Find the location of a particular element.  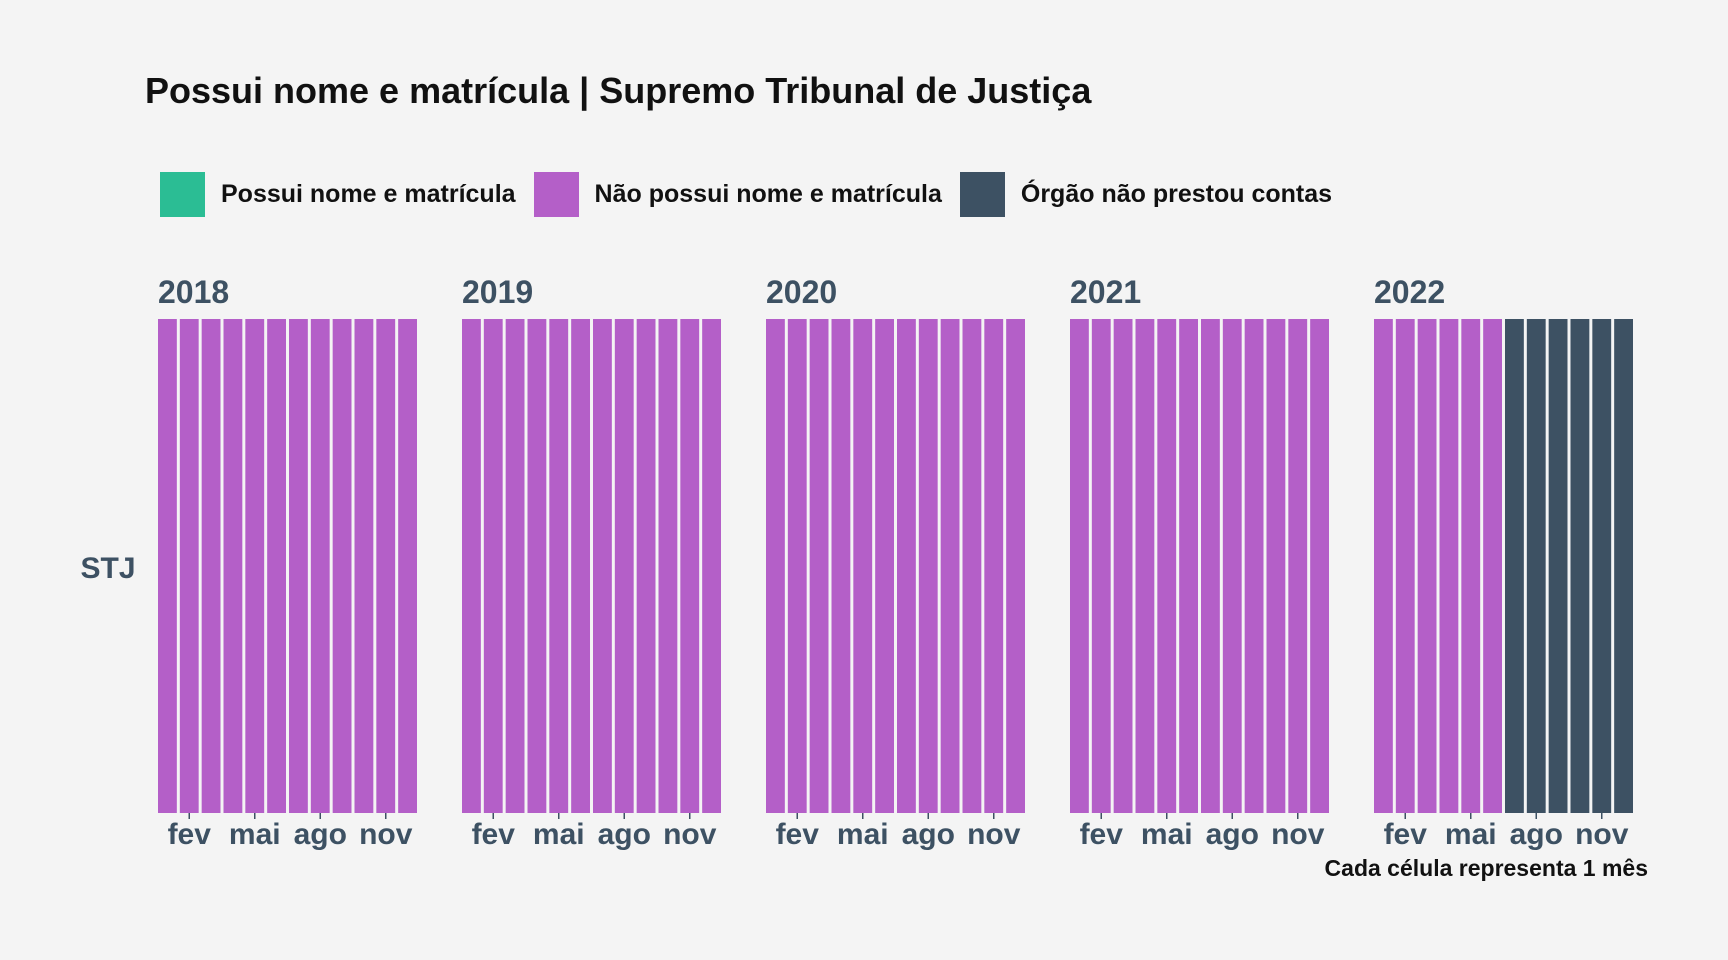

legend-label-possui: Possui nome e matrícula is located at coordinates (368, 194).